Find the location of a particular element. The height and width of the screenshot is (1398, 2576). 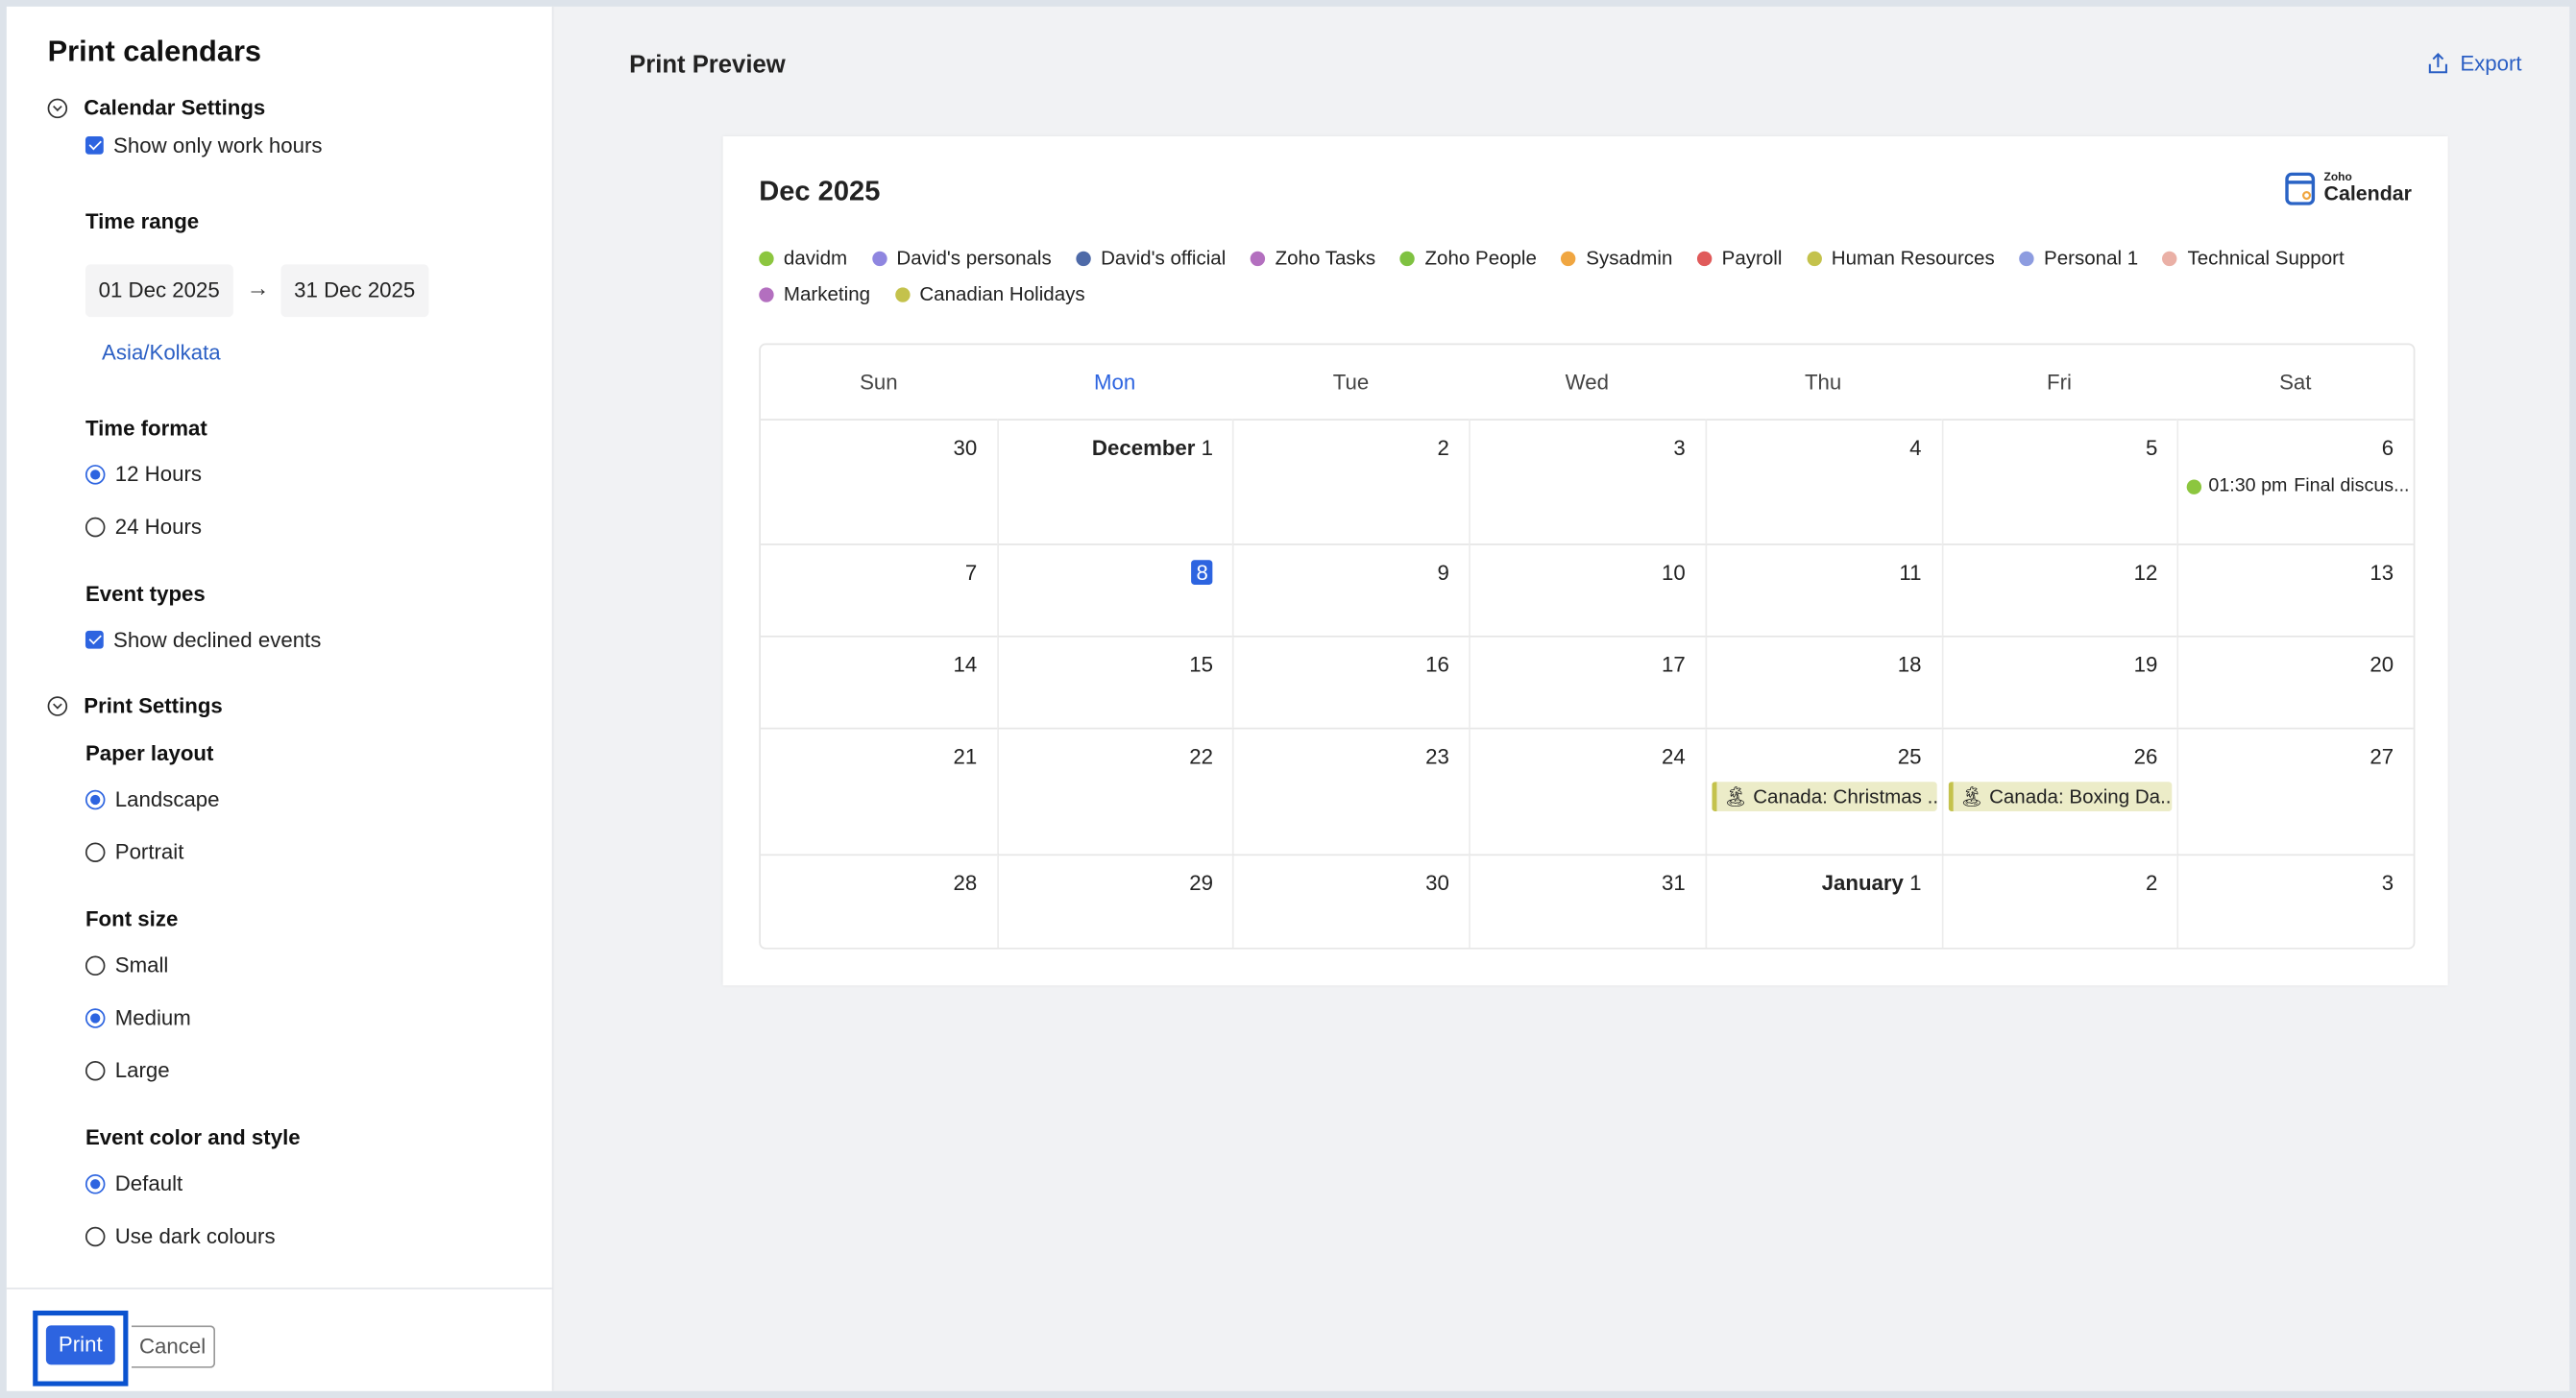

day-cell: 18 is located at coordinates (1823, 681).